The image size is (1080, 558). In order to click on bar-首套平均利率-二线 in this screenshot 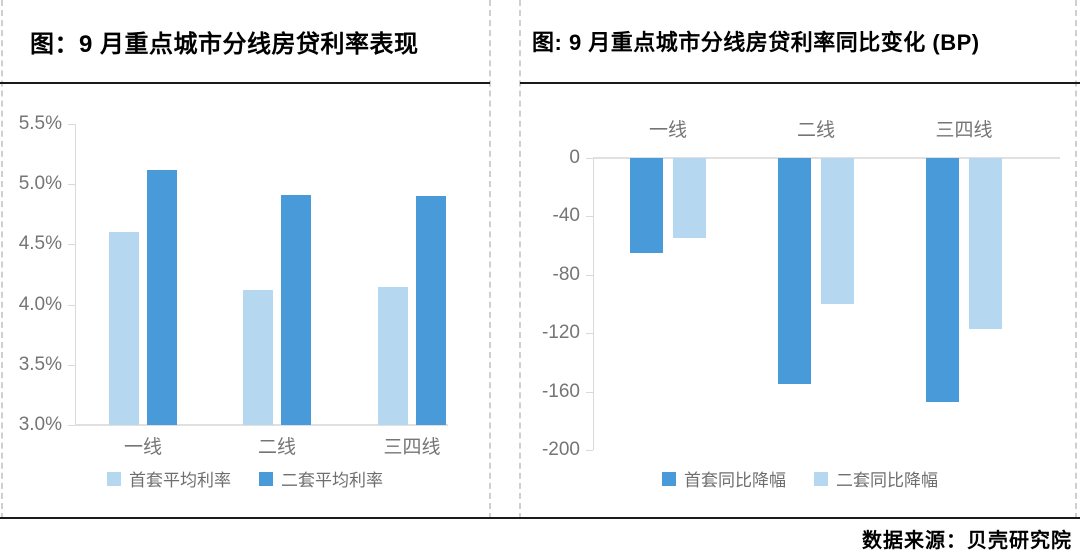, I will do `click(258, 357)`.